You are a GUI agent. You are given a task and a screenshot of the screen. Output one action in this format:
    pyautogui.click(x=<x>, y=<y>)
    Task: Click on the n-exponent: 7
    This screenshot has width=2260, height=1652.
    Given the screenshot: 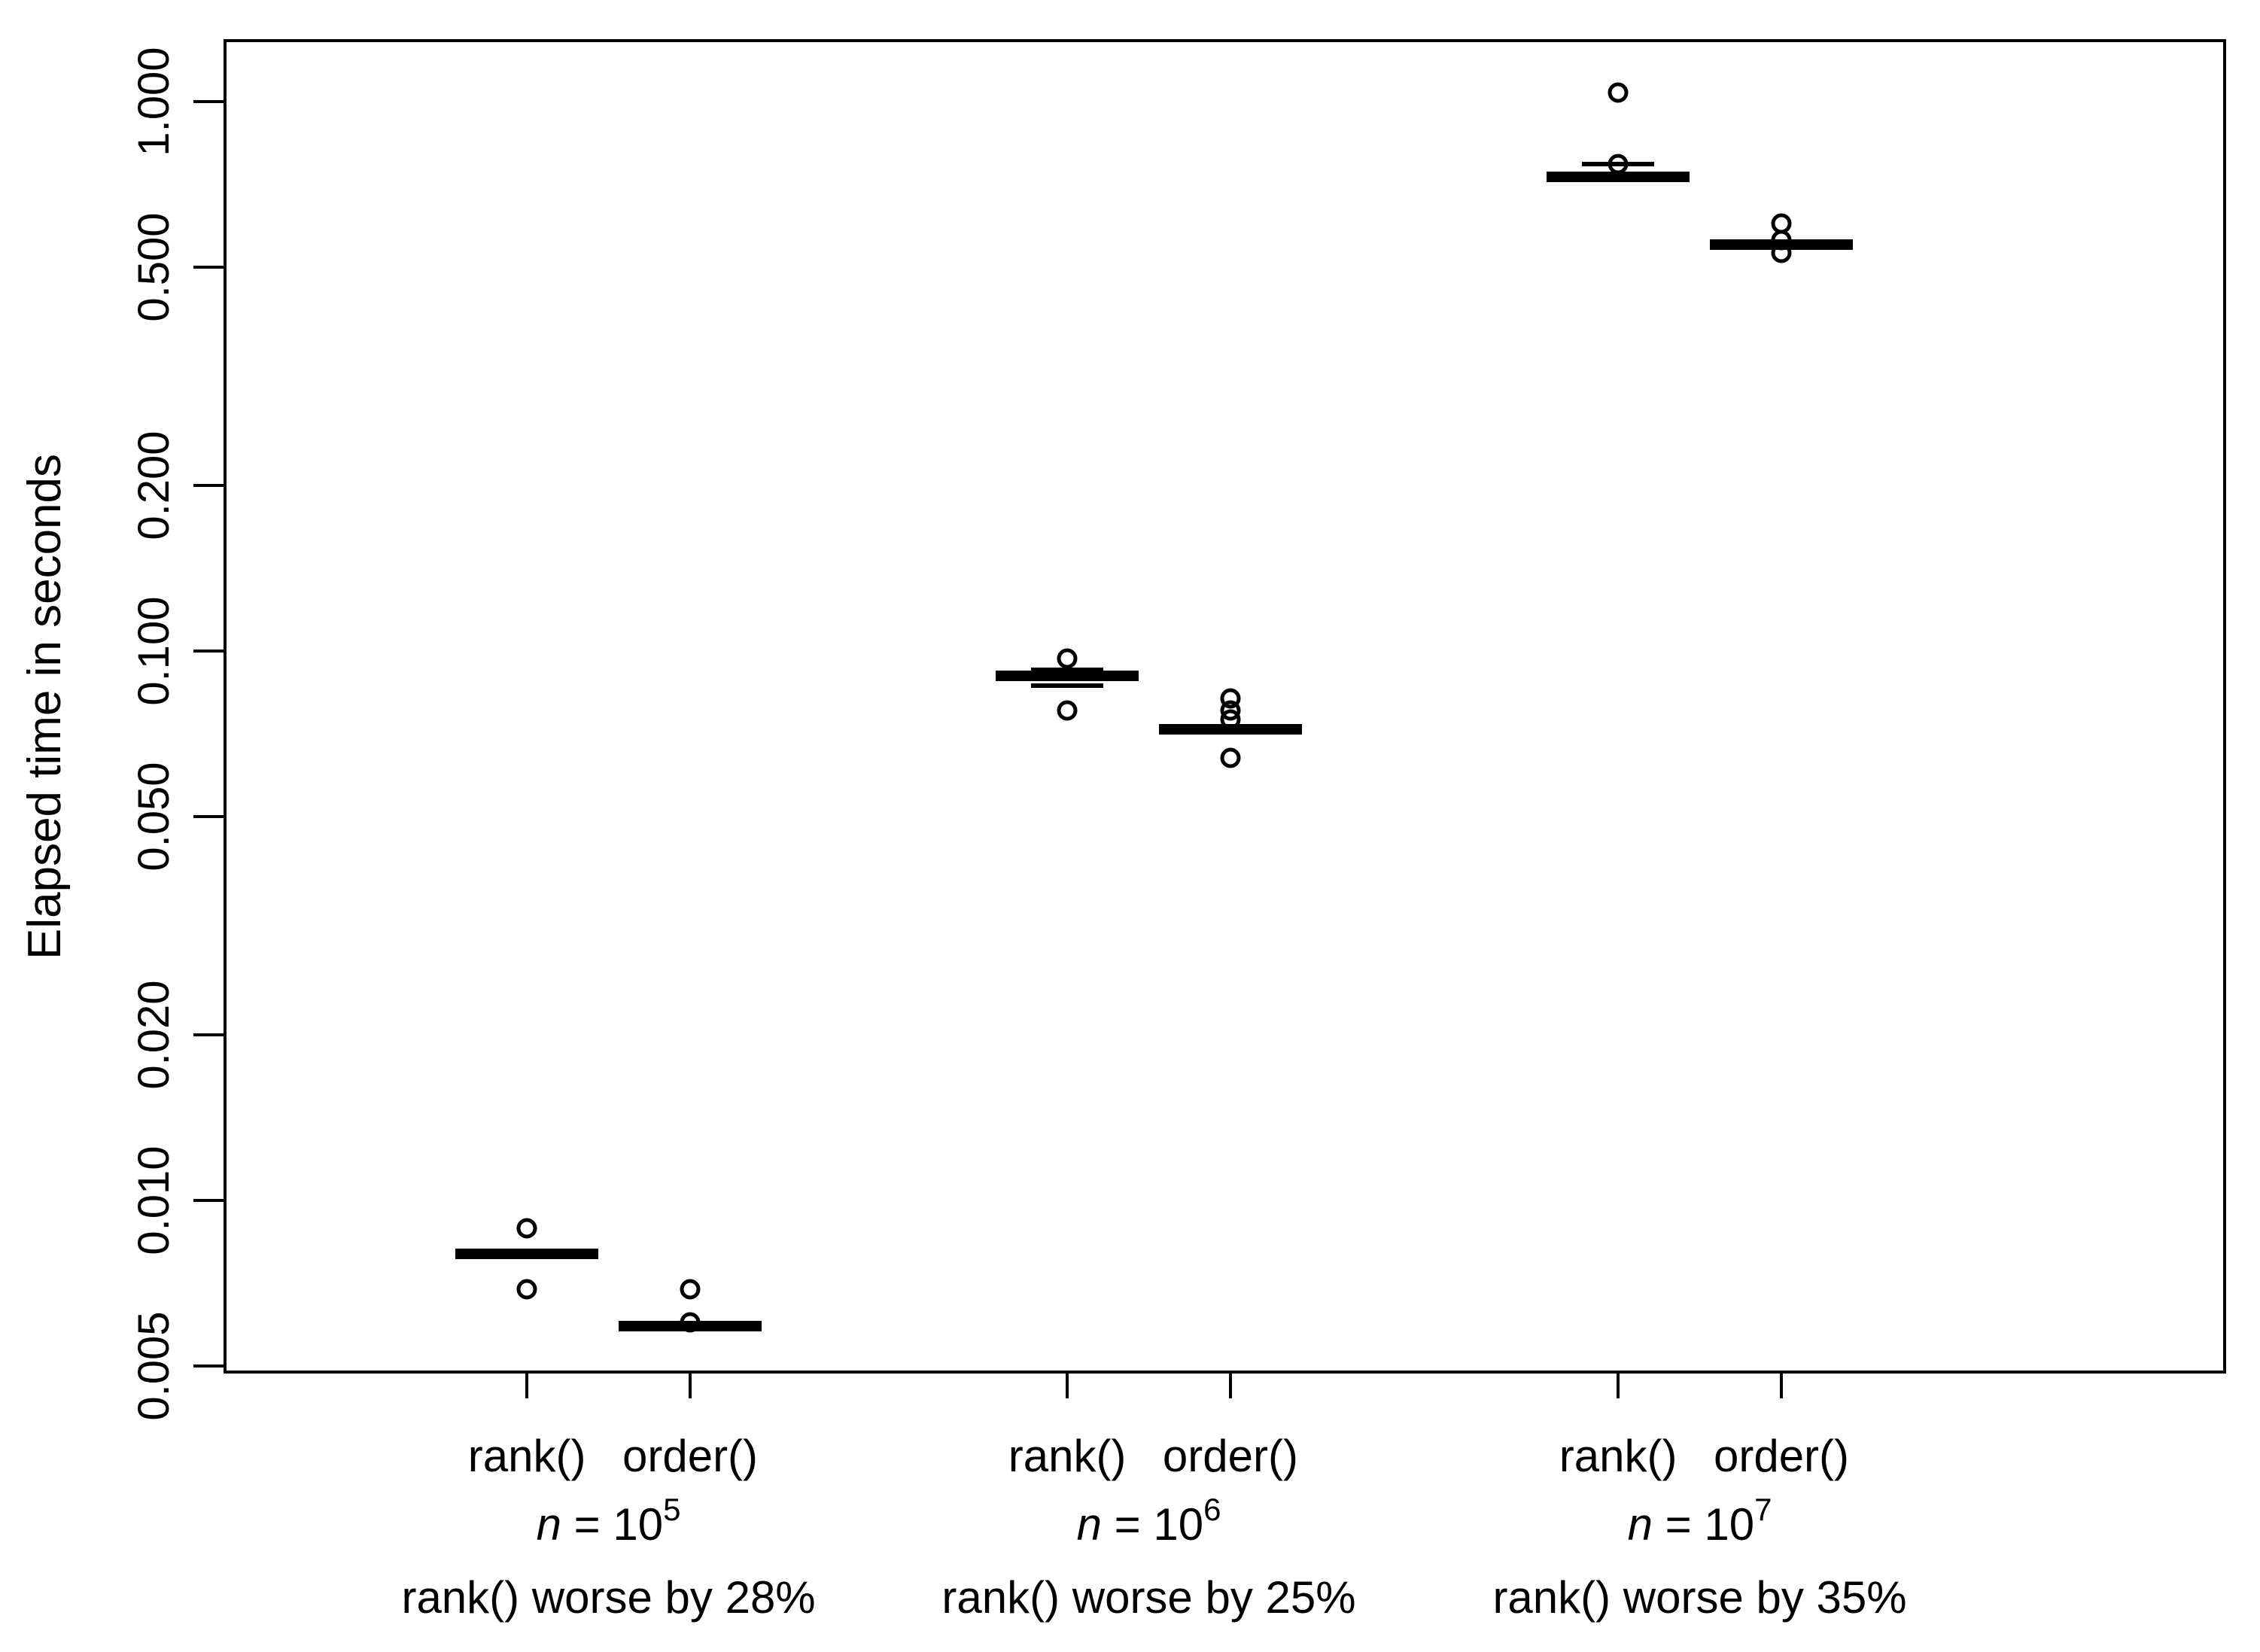 What is the action you would take?
    pyautogui.click(x=1763, y=1510)
    